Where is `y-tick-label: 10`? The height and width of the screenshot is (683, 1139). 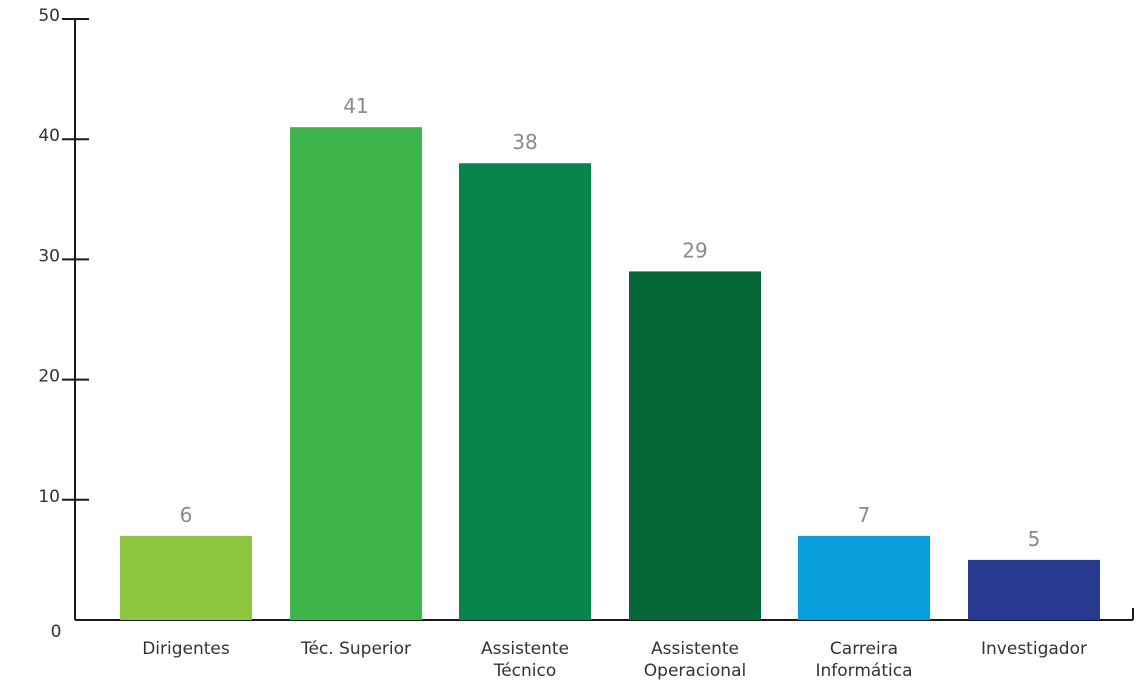 y-tick-label: 10 is located at coordinates (49, 497).